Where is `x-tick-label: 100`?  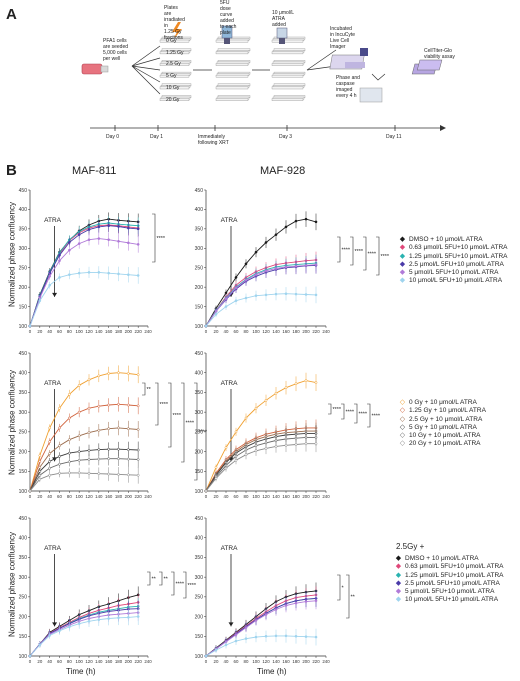 x-tick-label: 100 is located at coordinates (256, 661).